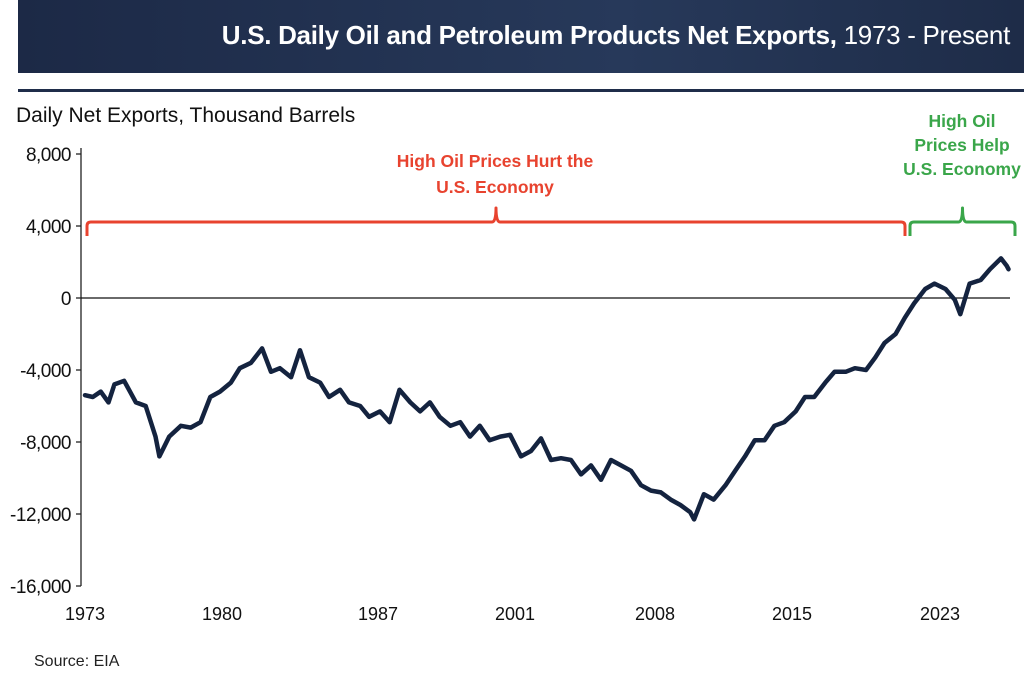  Describe the element at coordinates (792, 614) in the screenshot. I see `x-tick-label: 2015` at that location.